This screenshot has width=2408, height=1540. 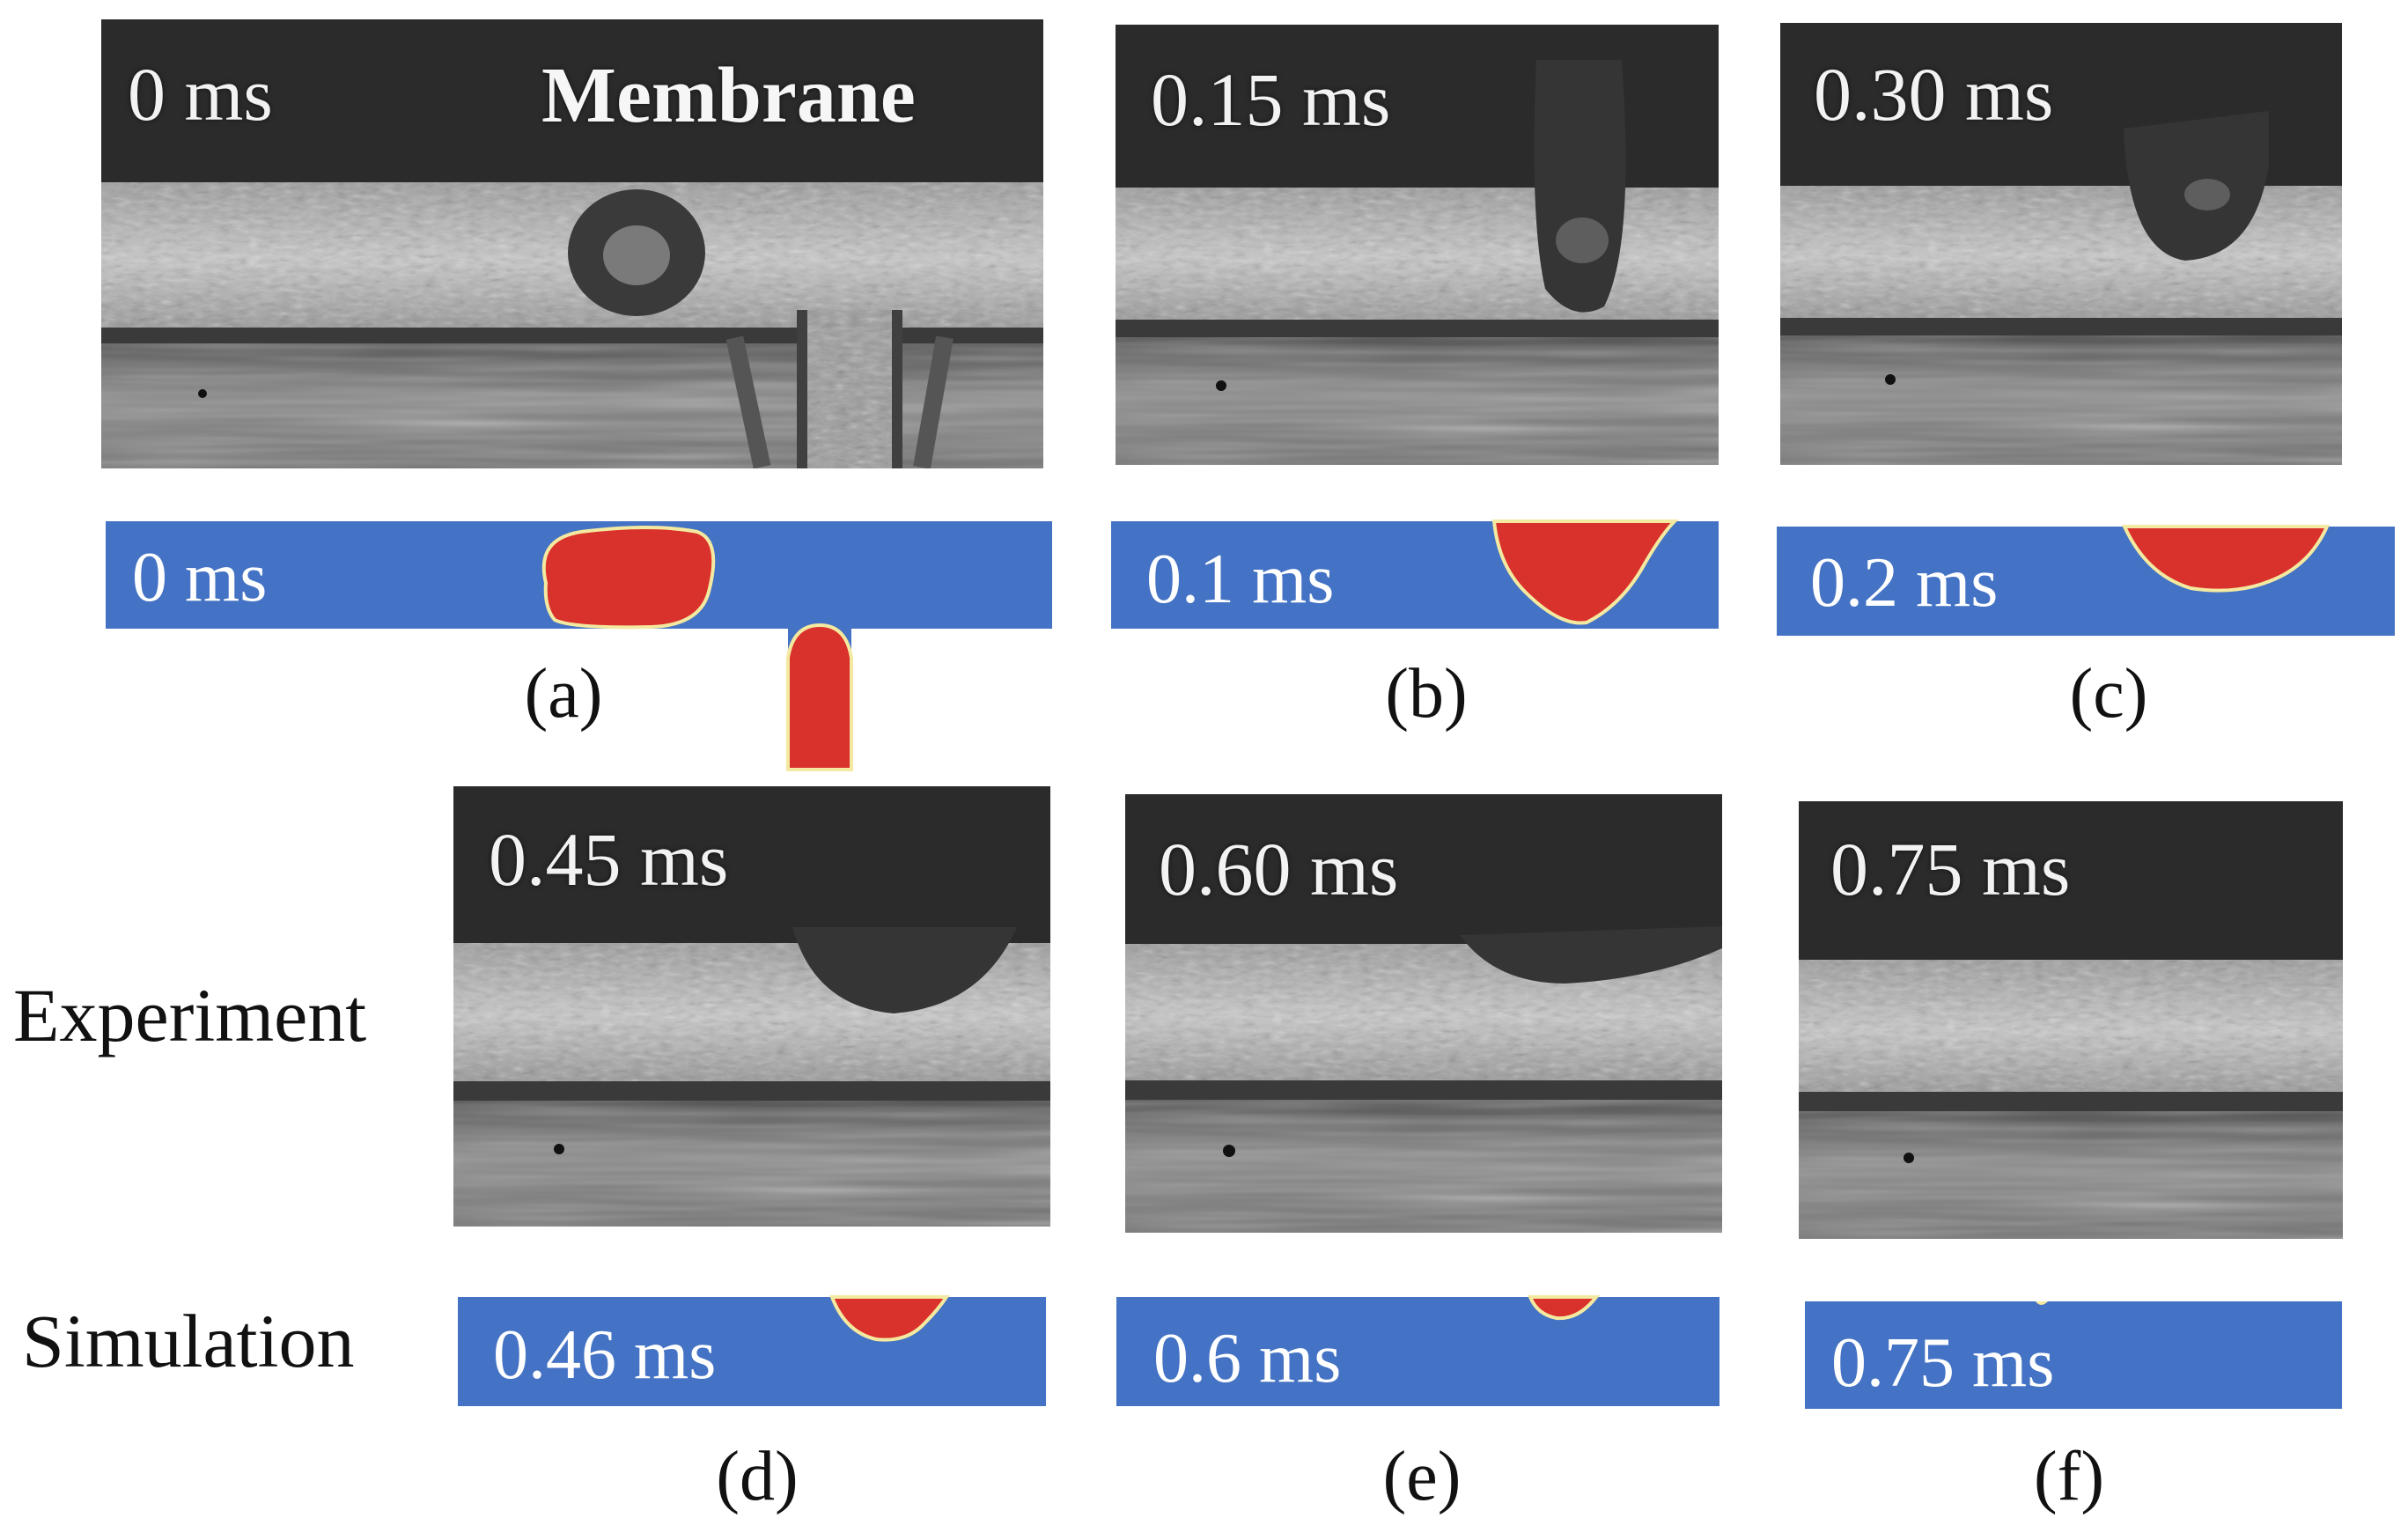 I want to click on simulation-row-label: Simulation, so click(x=188, y=1341).